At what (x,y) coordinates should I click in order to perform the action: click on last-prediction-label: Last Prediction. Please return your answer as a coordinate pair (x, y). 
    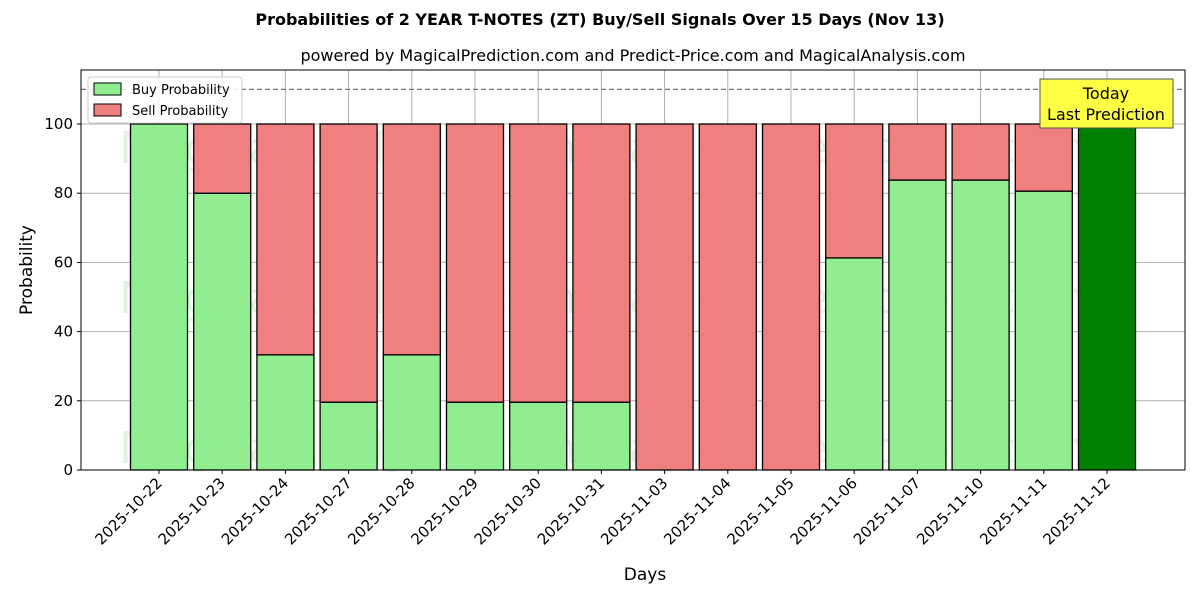
    Looking at the image, I should click on (1106, 114).